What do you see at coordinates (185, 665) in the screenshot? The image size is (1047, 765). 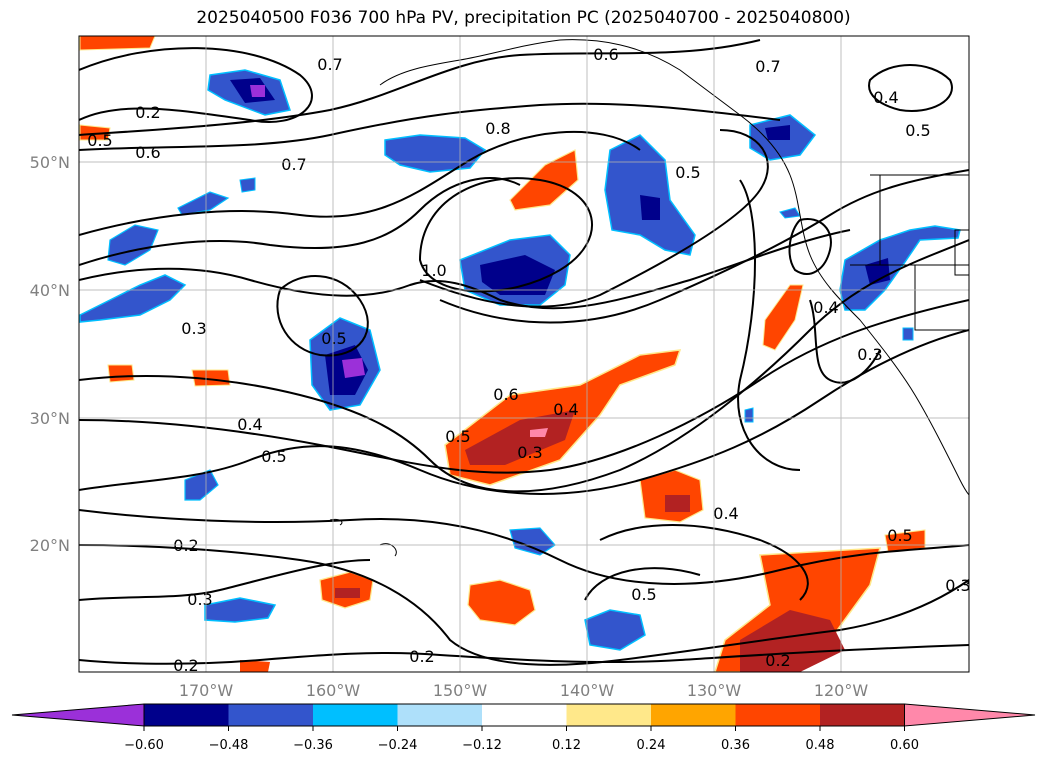 I see `contour-label-0.2-c: 0.2` at bounding box center [185, 665].